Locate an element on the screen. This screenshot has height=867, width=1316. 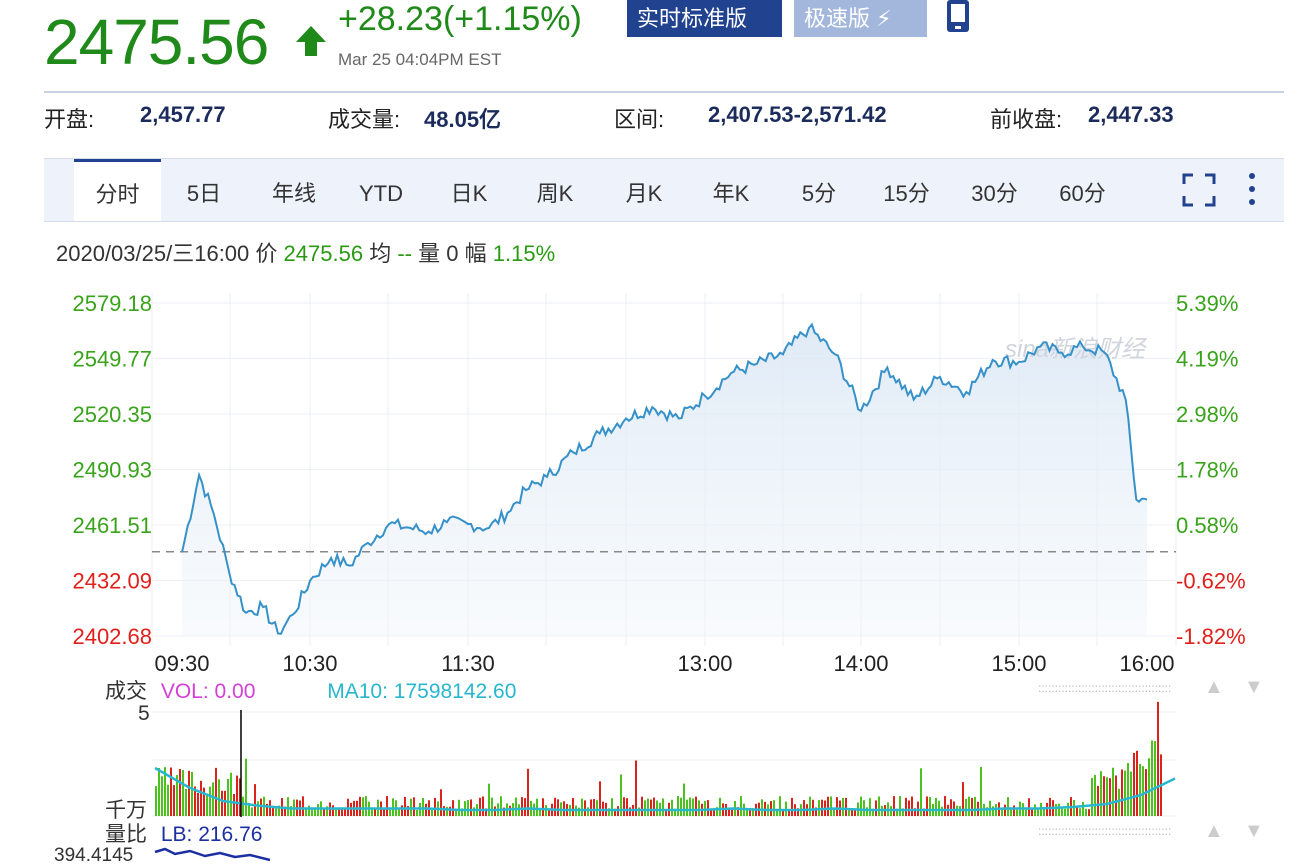
info-amp: 1.15% is located at coordinates (524, 253).